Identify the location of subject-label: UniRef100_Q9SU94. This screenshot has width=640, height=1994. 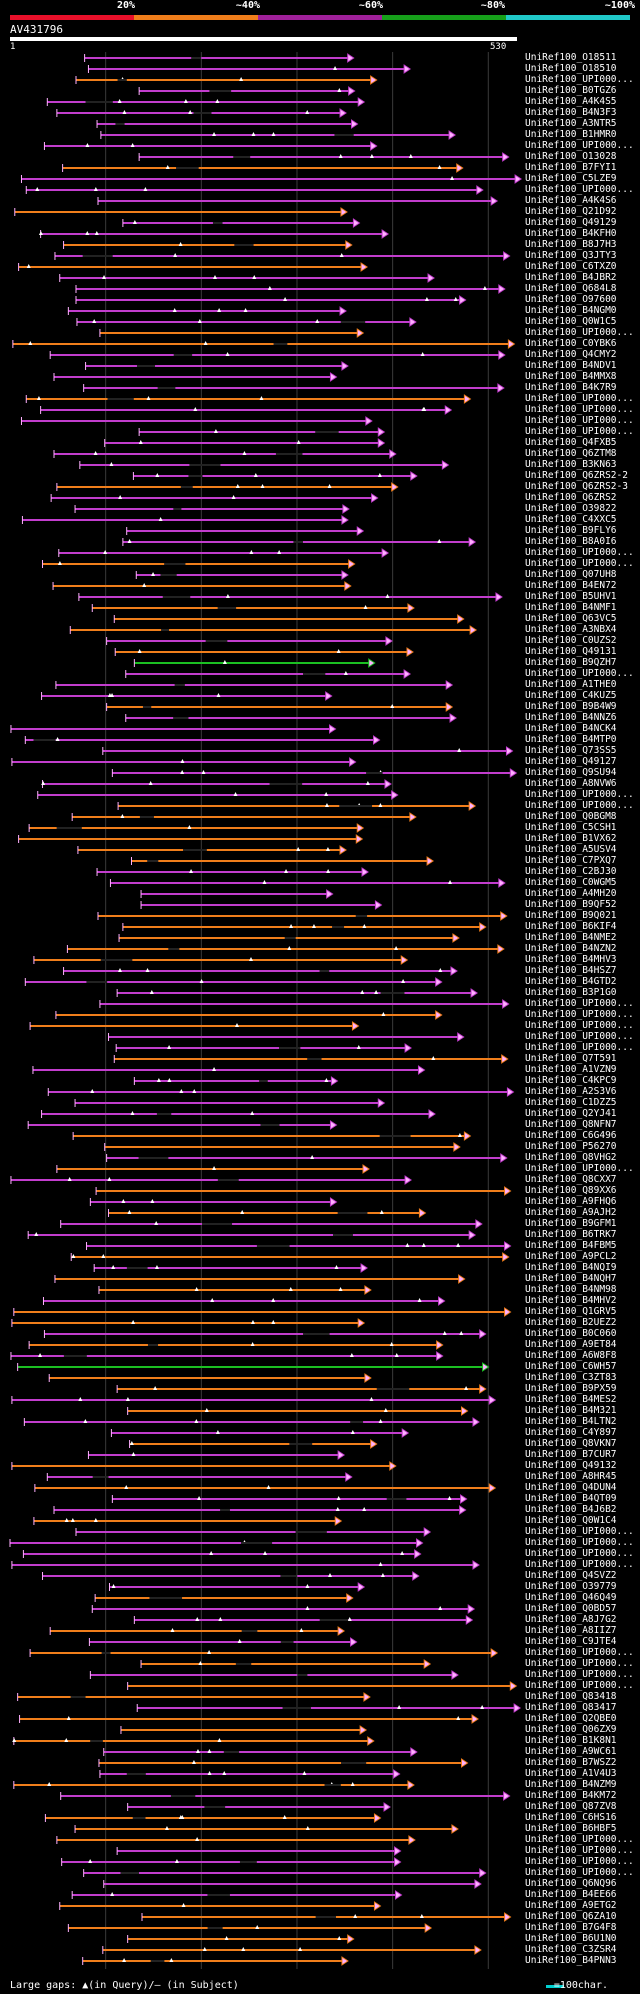
(571, 772).